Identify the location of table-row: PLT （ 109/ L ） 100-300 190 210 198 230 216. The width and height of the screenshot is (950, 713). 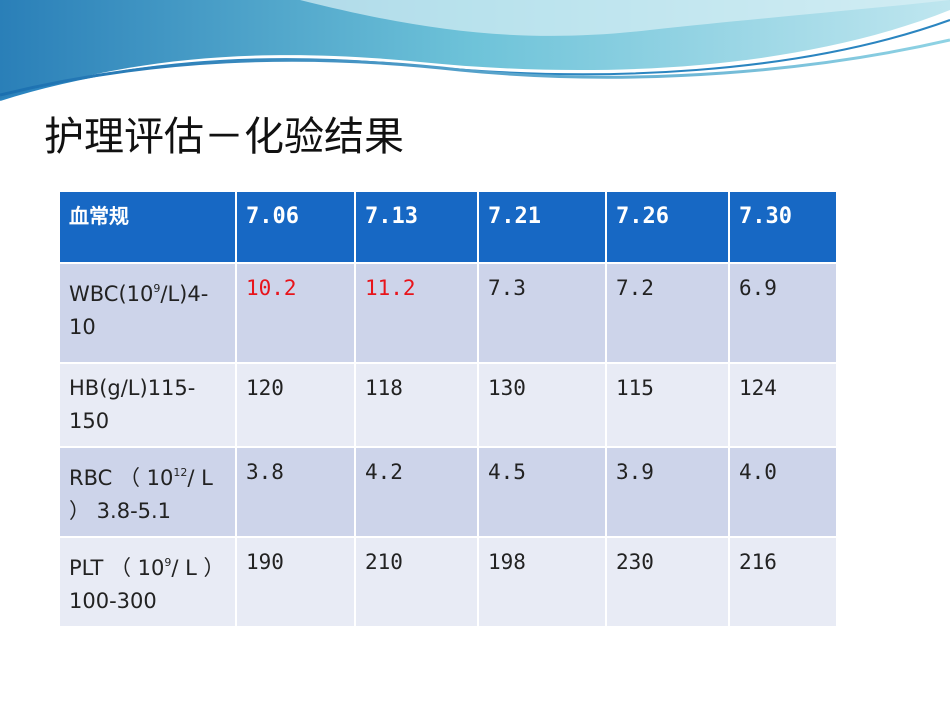
(448, 582).